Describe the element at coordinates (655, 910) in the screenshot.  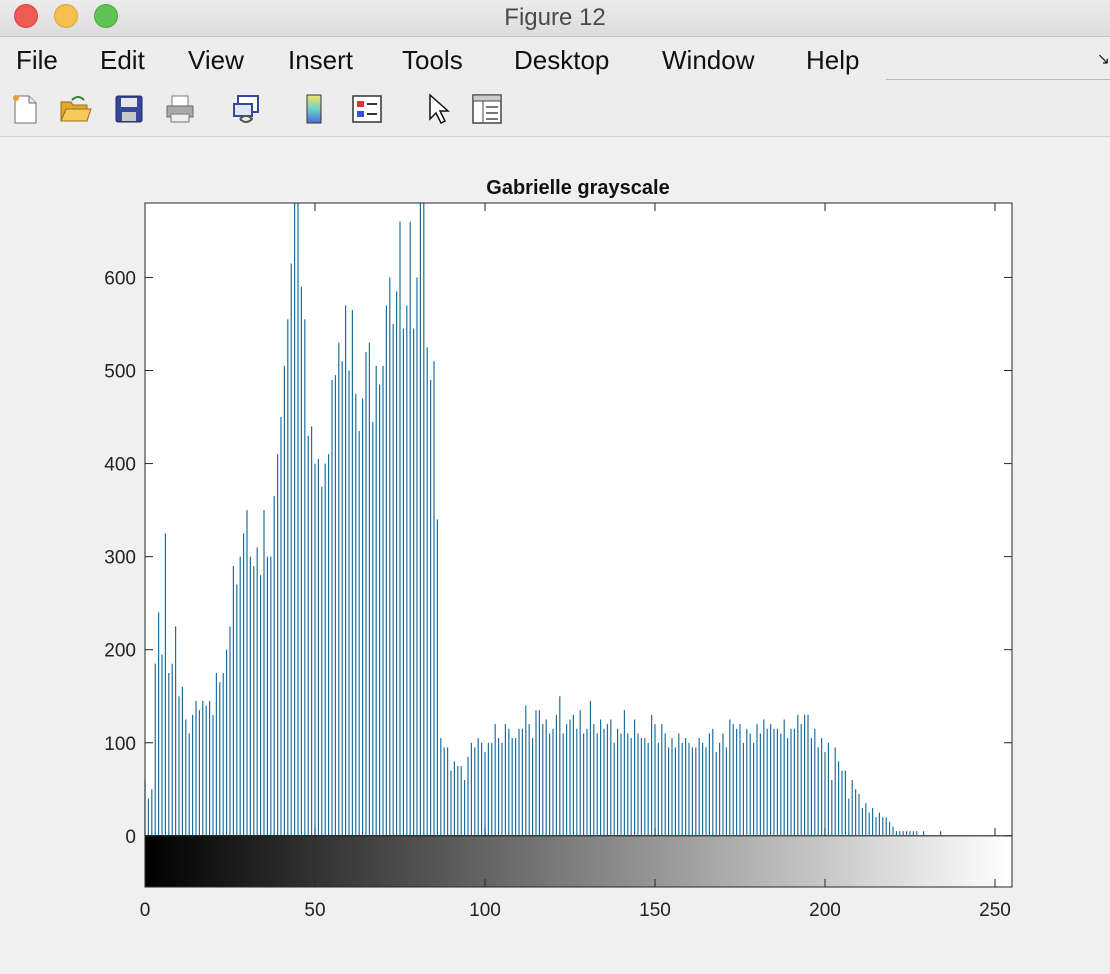
I see `x-tick-label: 150` at that location.